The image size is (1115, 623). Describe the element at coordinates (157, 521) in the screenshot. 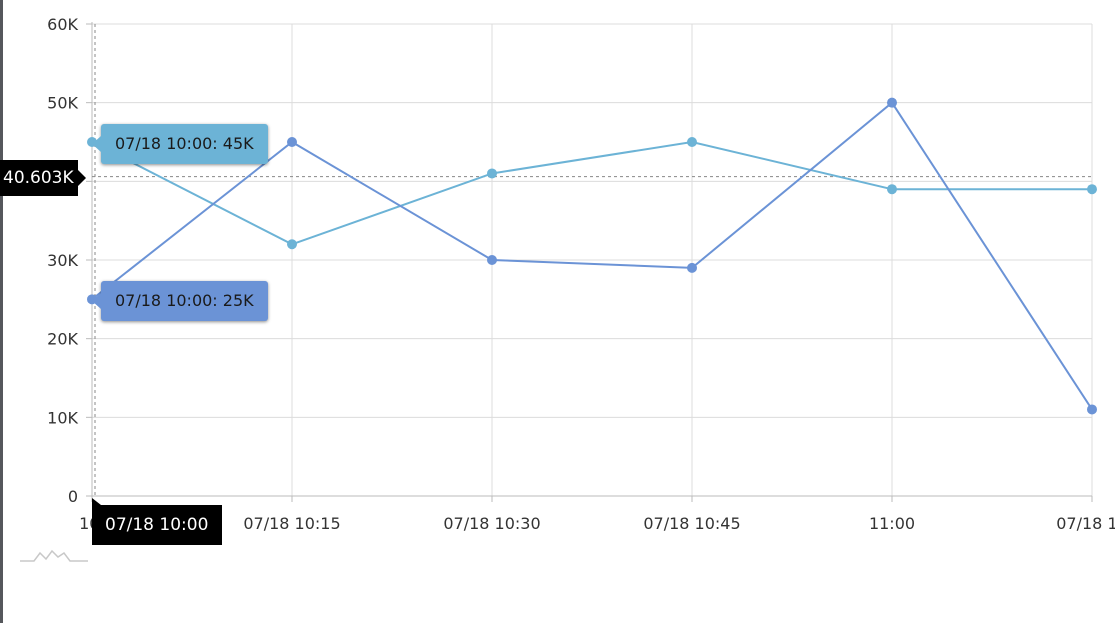

I see `crosshair-x-value-badge: 07/18 10:00` at that location.